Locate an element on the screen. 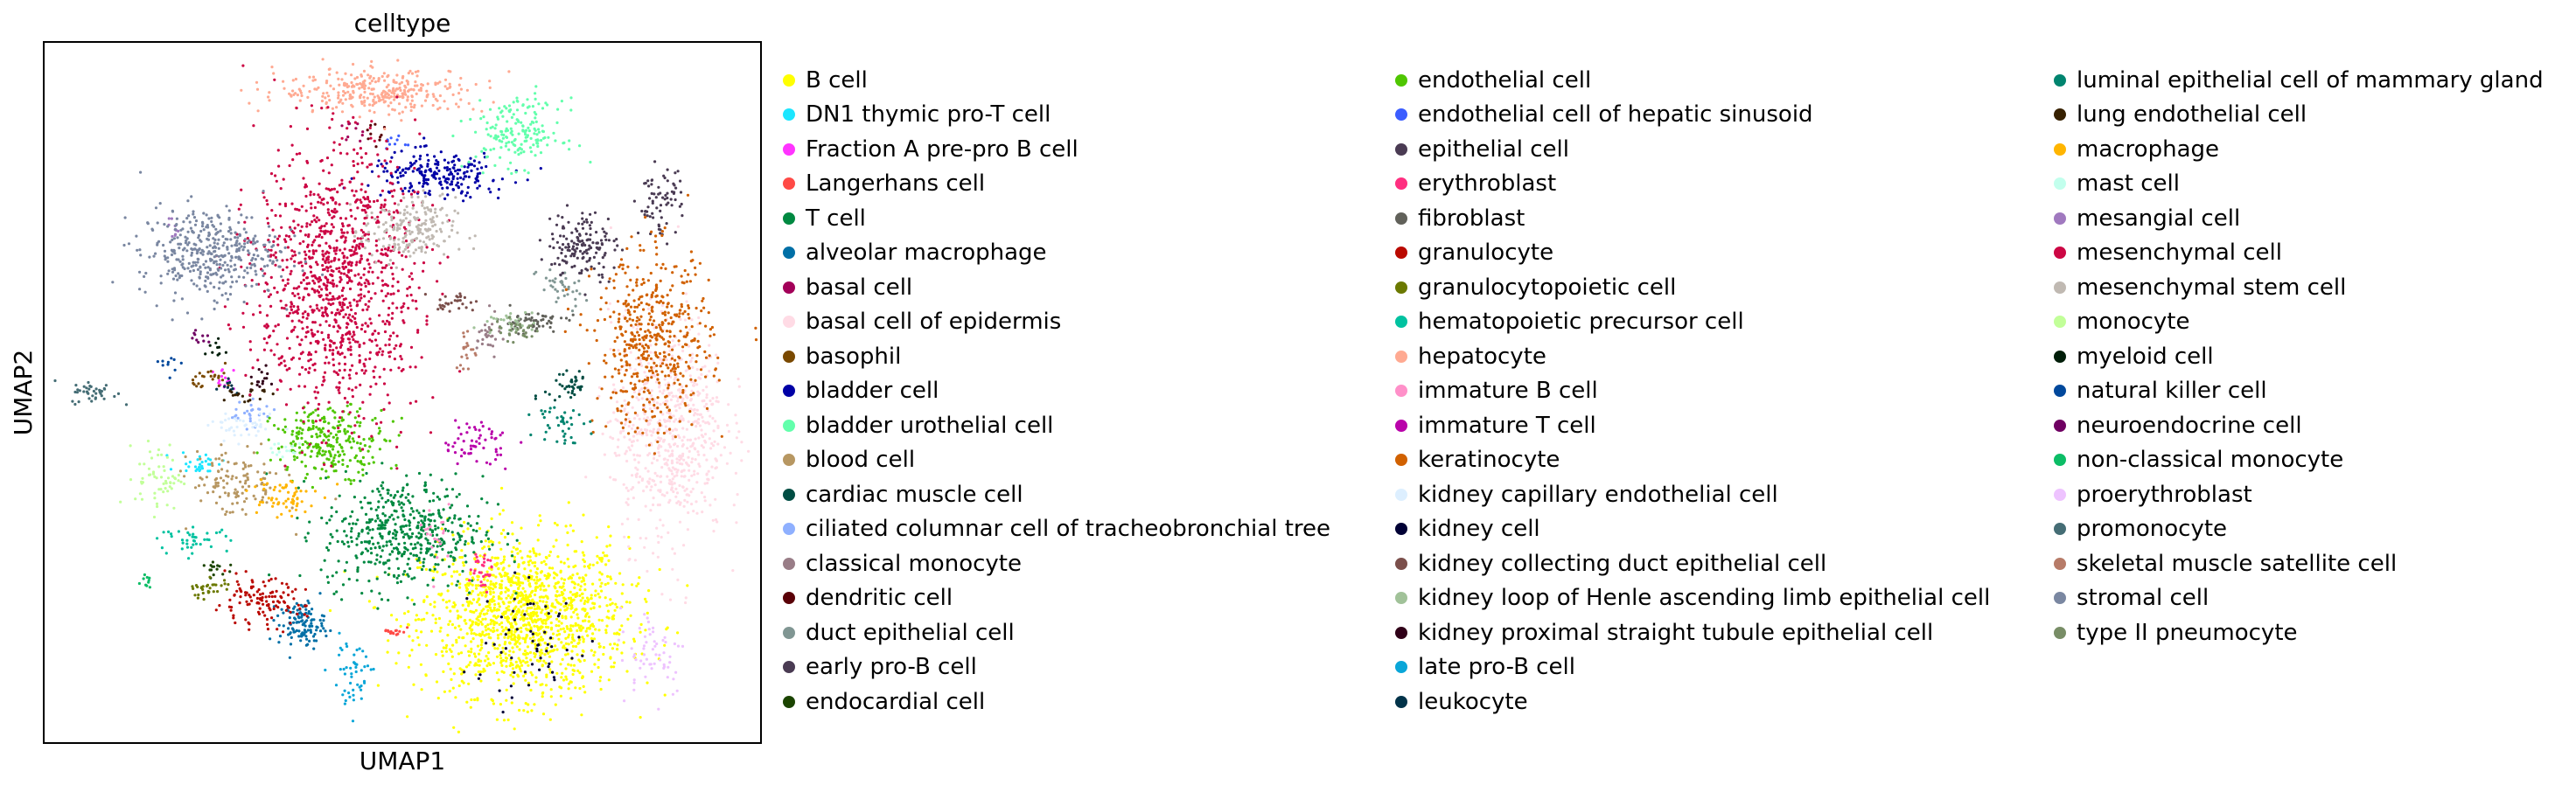 Image resolution: width=2576 pixels, height=785 pixels. cluster-endocardial-cell is located at coordinates (217, 570).